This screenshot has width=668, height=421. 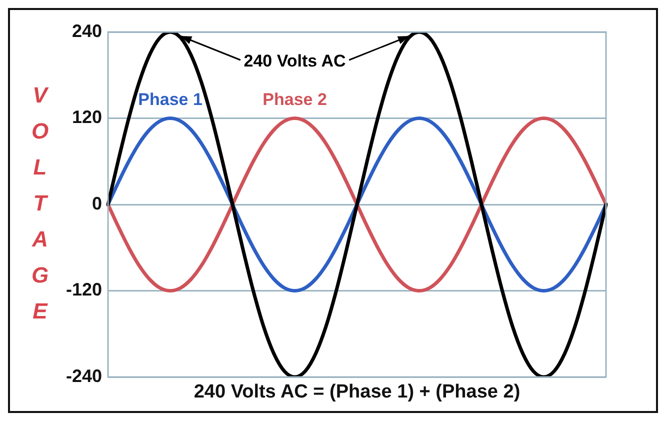 What do you see at coordinates (295, 61) in the screenshot?
I see `text: 240 Volts AC` at bounding box center [295, 61].